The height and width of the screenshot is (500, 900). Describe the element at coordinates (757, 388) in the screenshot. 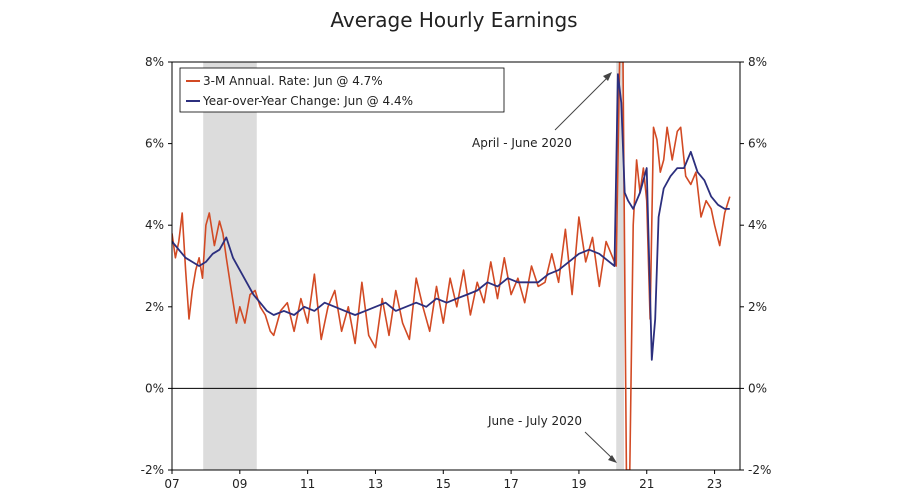

I see `y-tick-label-right-4: 0%` at that location.